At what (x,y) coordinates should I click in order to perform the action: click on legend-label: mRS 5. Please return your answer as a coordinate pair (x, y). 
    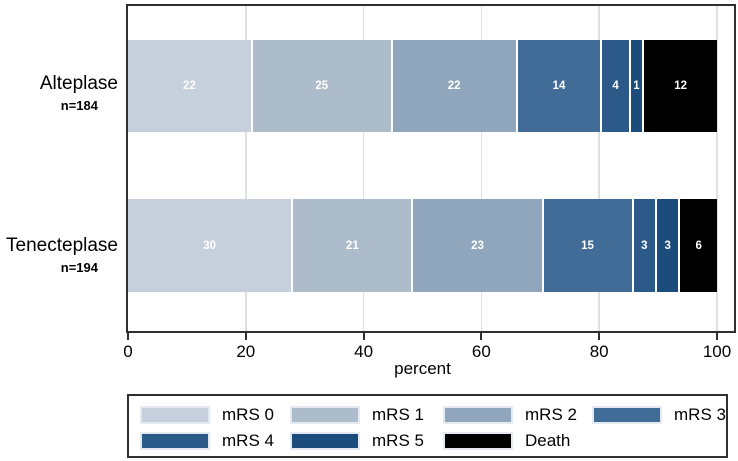
    Looking at the image, I should click on (398, 440).